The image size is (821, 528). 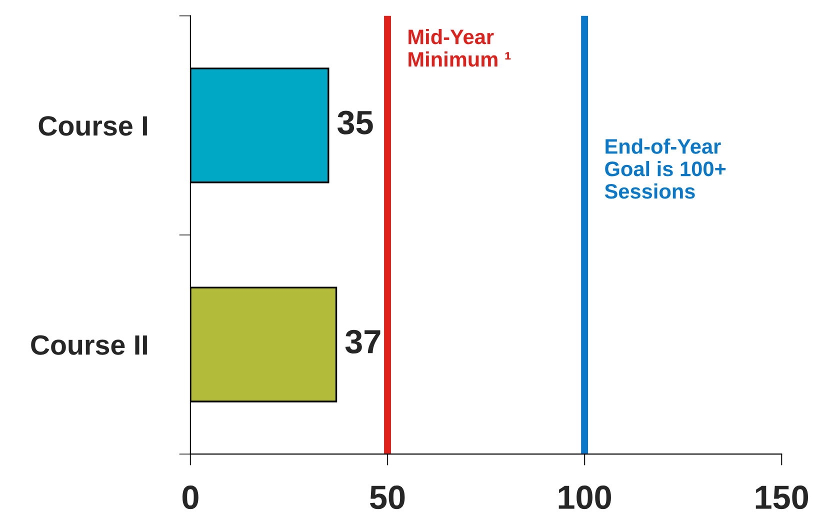 What do you see at coordinates (459, 47) in the screenshot?
I see `ref-line-label: Mid-Year Minimum ¹` at bounding box center [459, 47].